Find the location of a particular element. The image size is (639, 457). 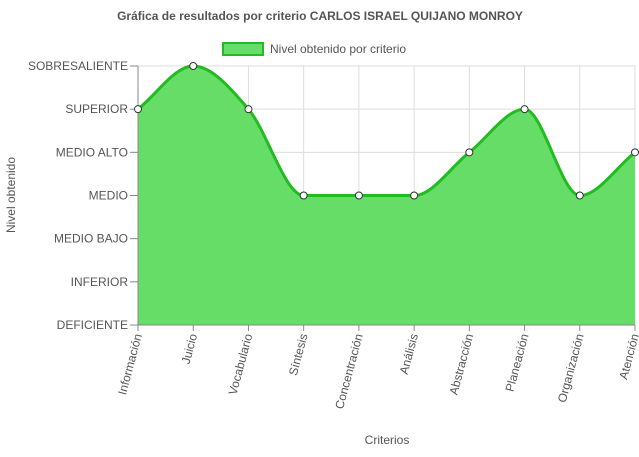

data-point-Síntesis is located at coordinates (303, 195).